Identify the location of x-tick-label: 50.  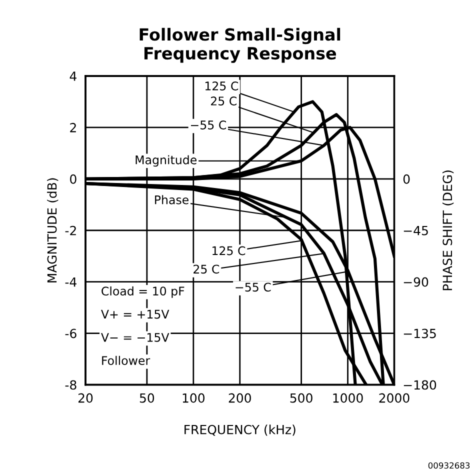
(147, 398).